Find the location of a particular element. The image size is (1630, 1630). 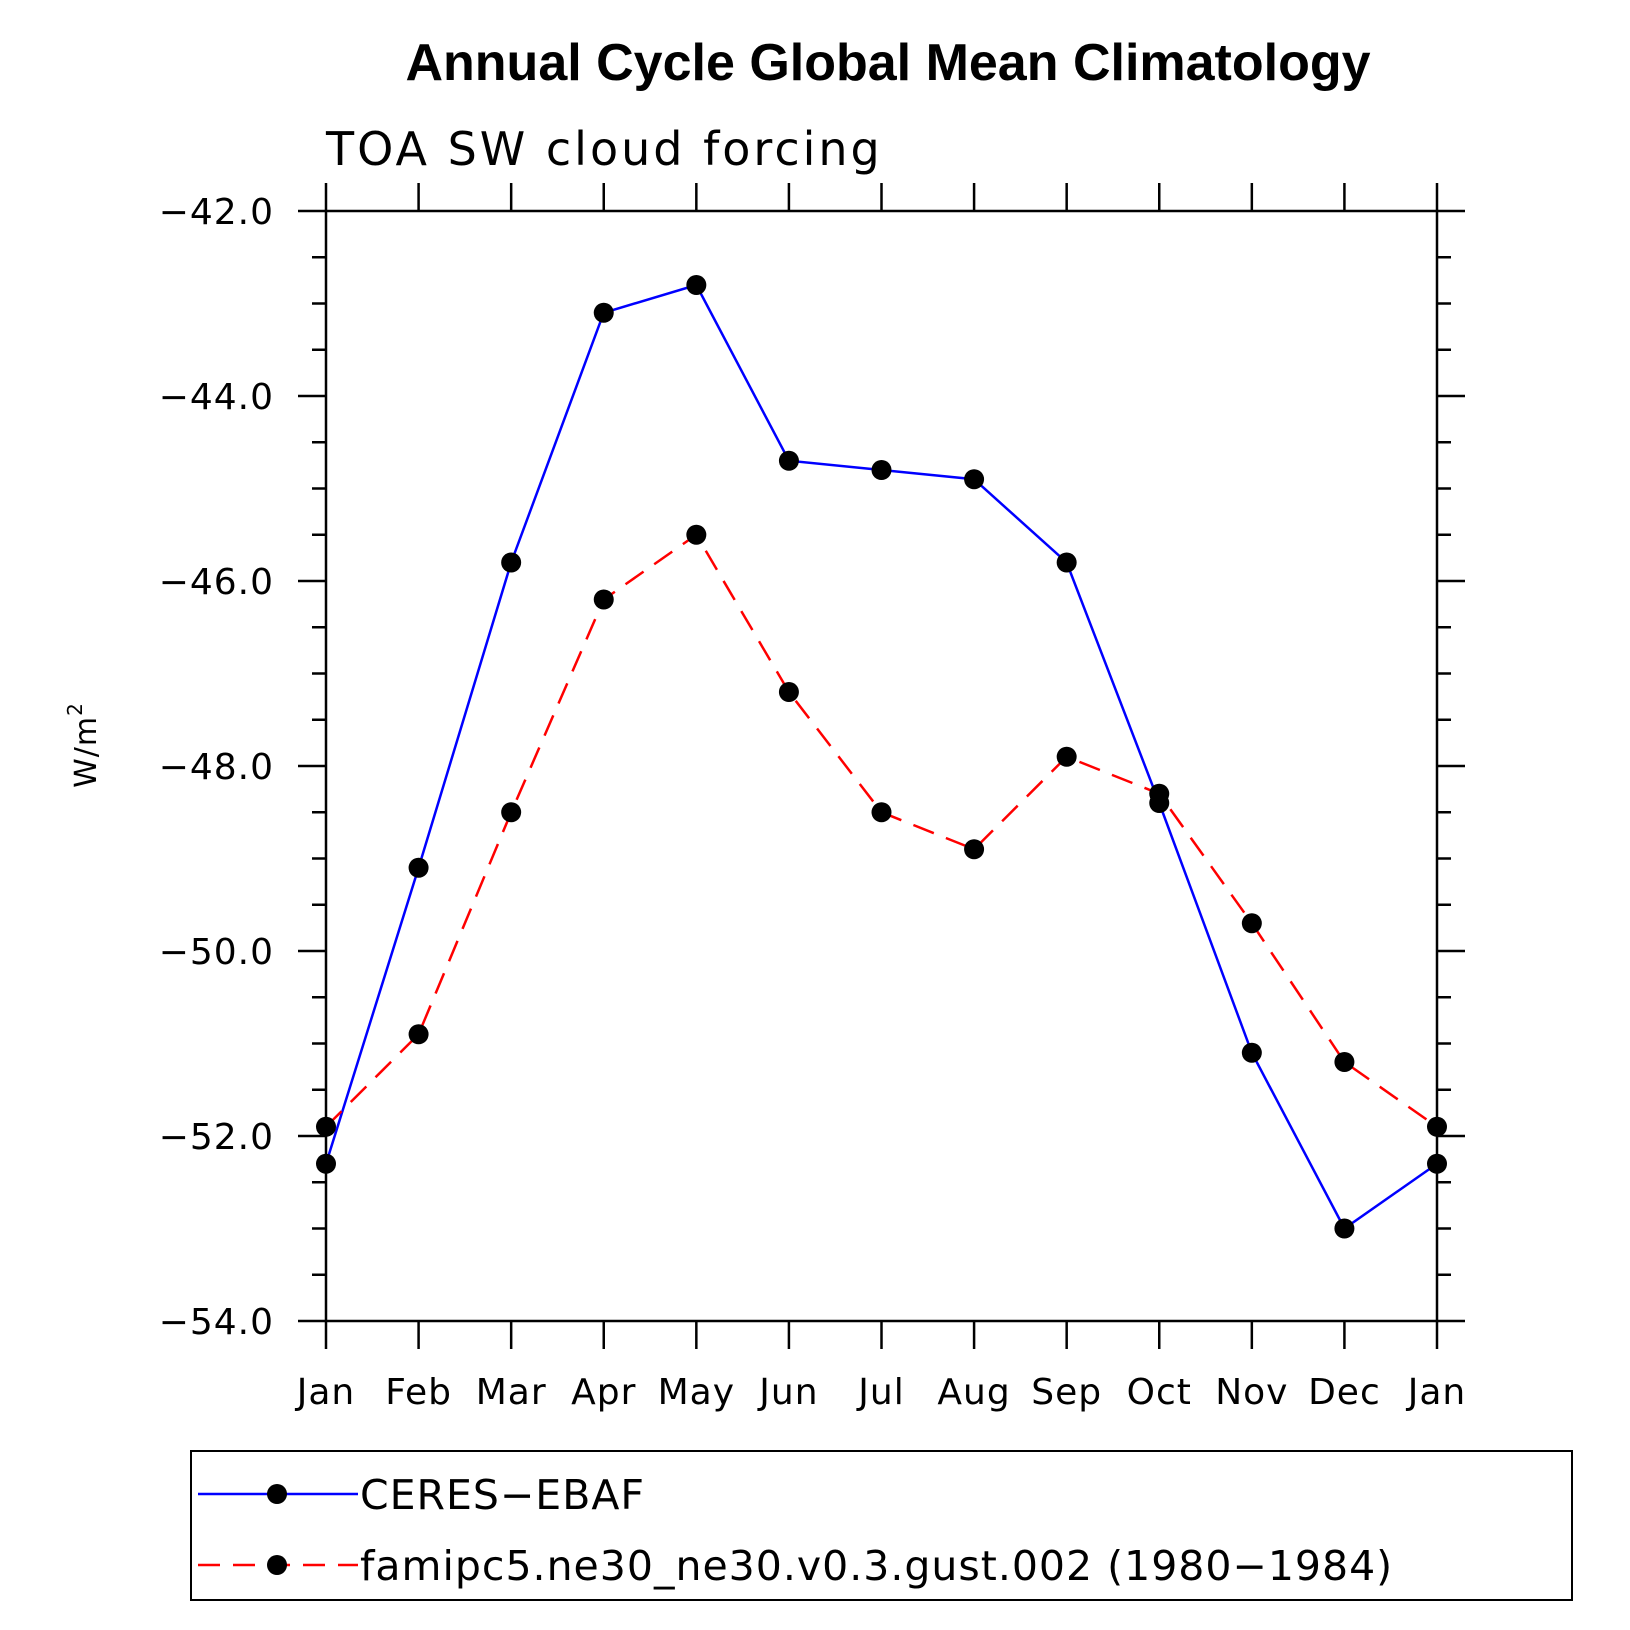

x-tick-label: Sep is located at coordinates (1066, 1392).